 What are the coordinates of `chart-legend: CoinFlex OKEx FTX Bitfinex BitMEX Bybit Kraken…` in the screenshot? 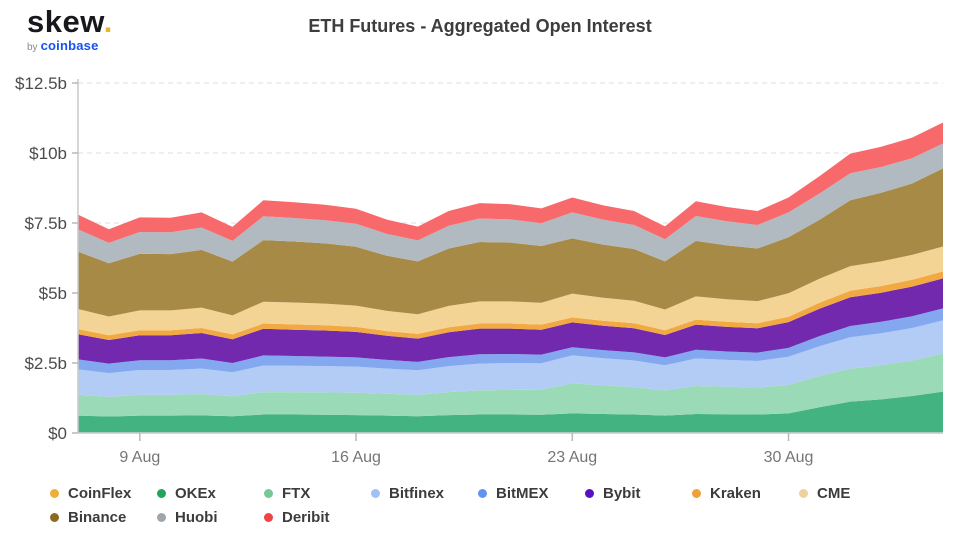 It's located at (478, 505).